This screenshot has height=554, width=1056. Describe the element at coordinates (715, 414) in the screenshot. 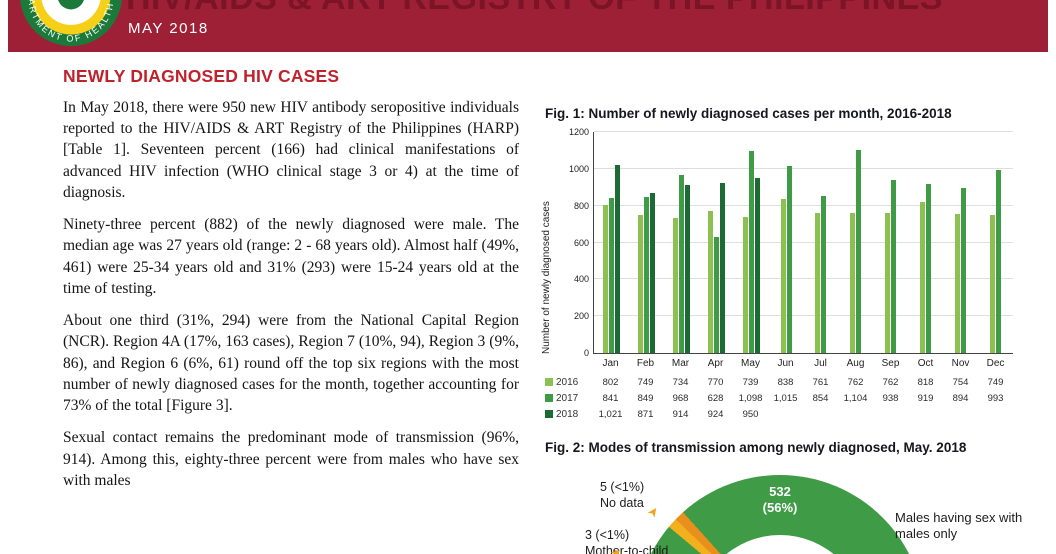

I see `value-2018-apr: 924` at that location.